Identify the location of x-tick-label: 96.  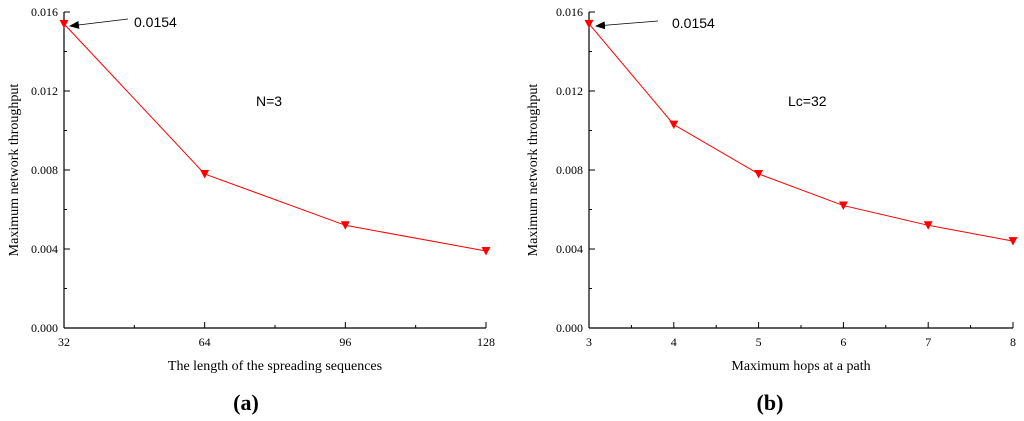
(345, 342).